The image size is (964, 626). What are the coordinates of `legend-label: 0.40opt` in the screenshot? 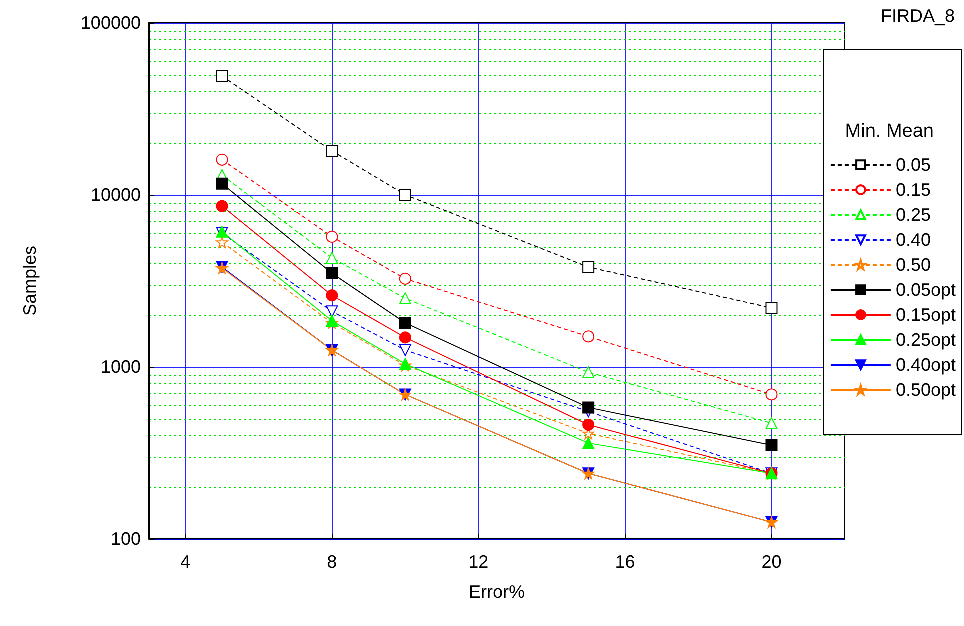 It's located at (926, 365).